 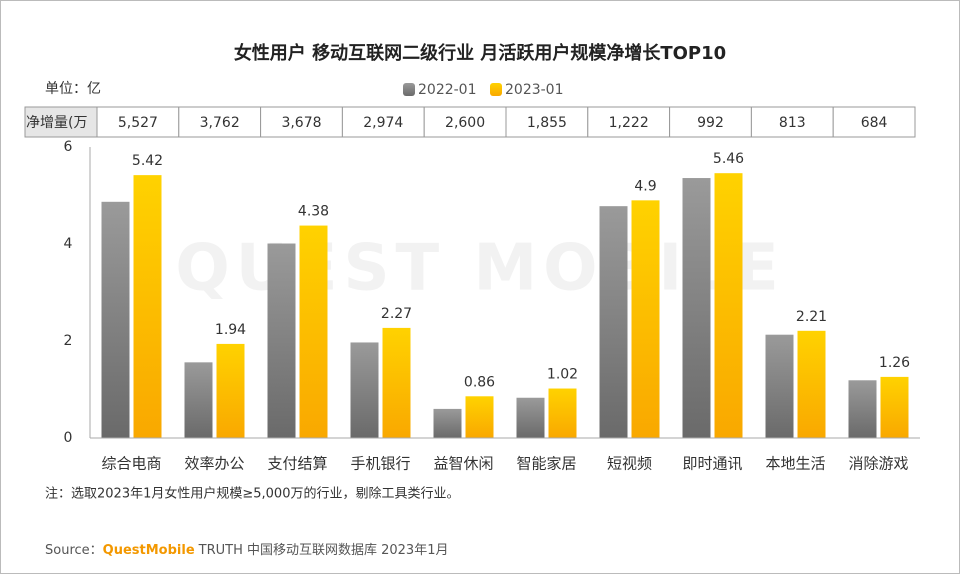 What do you see at coordinates (380, 464) in the screenshot?
I see `x-tick-label: 手机银行` at bounding box center [380, 464].